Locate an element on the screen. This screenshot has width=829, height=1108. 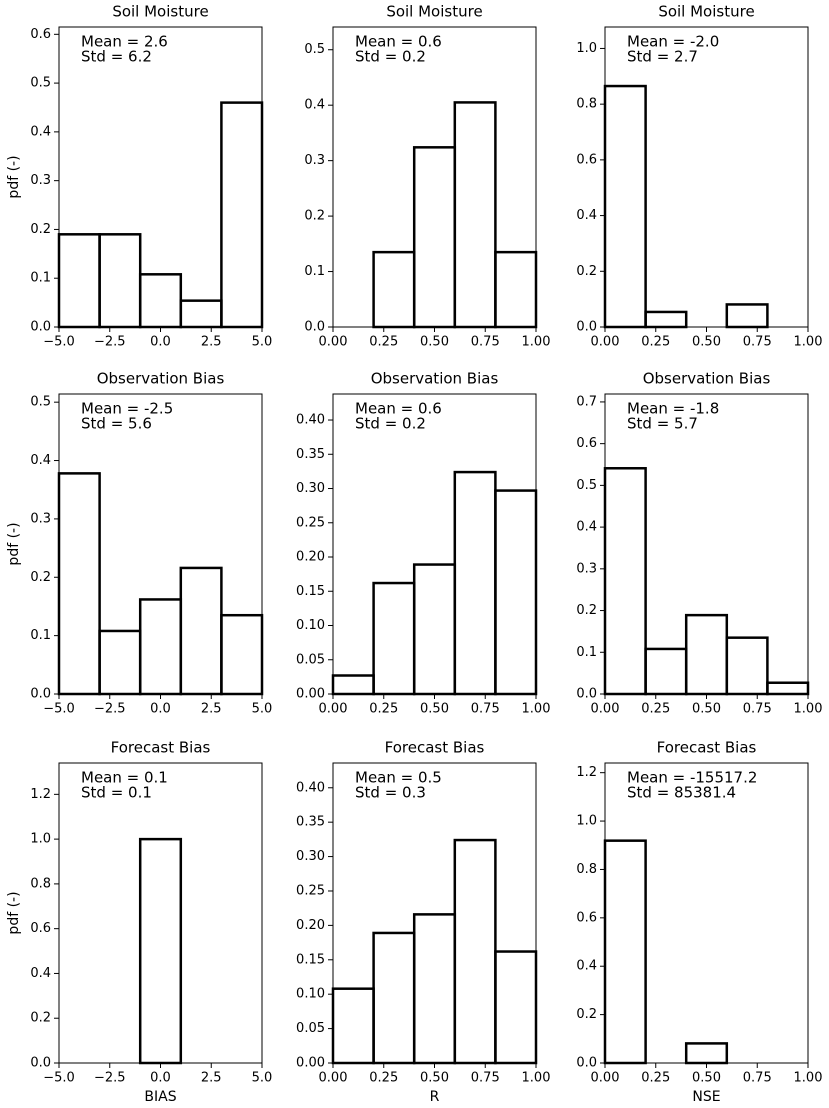
stat-annotation: Mean = 0.6 is located at coordinates (398, 409).